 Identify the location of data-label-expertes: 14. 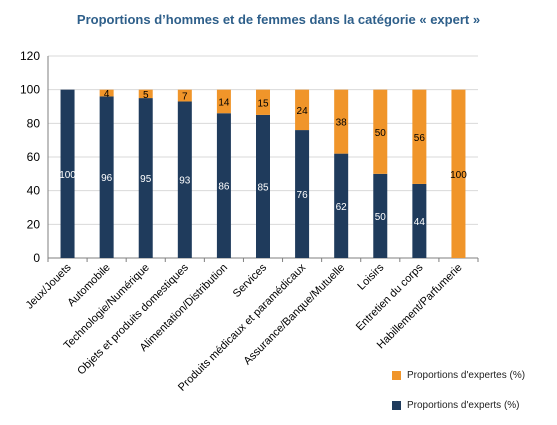
(224, 102).